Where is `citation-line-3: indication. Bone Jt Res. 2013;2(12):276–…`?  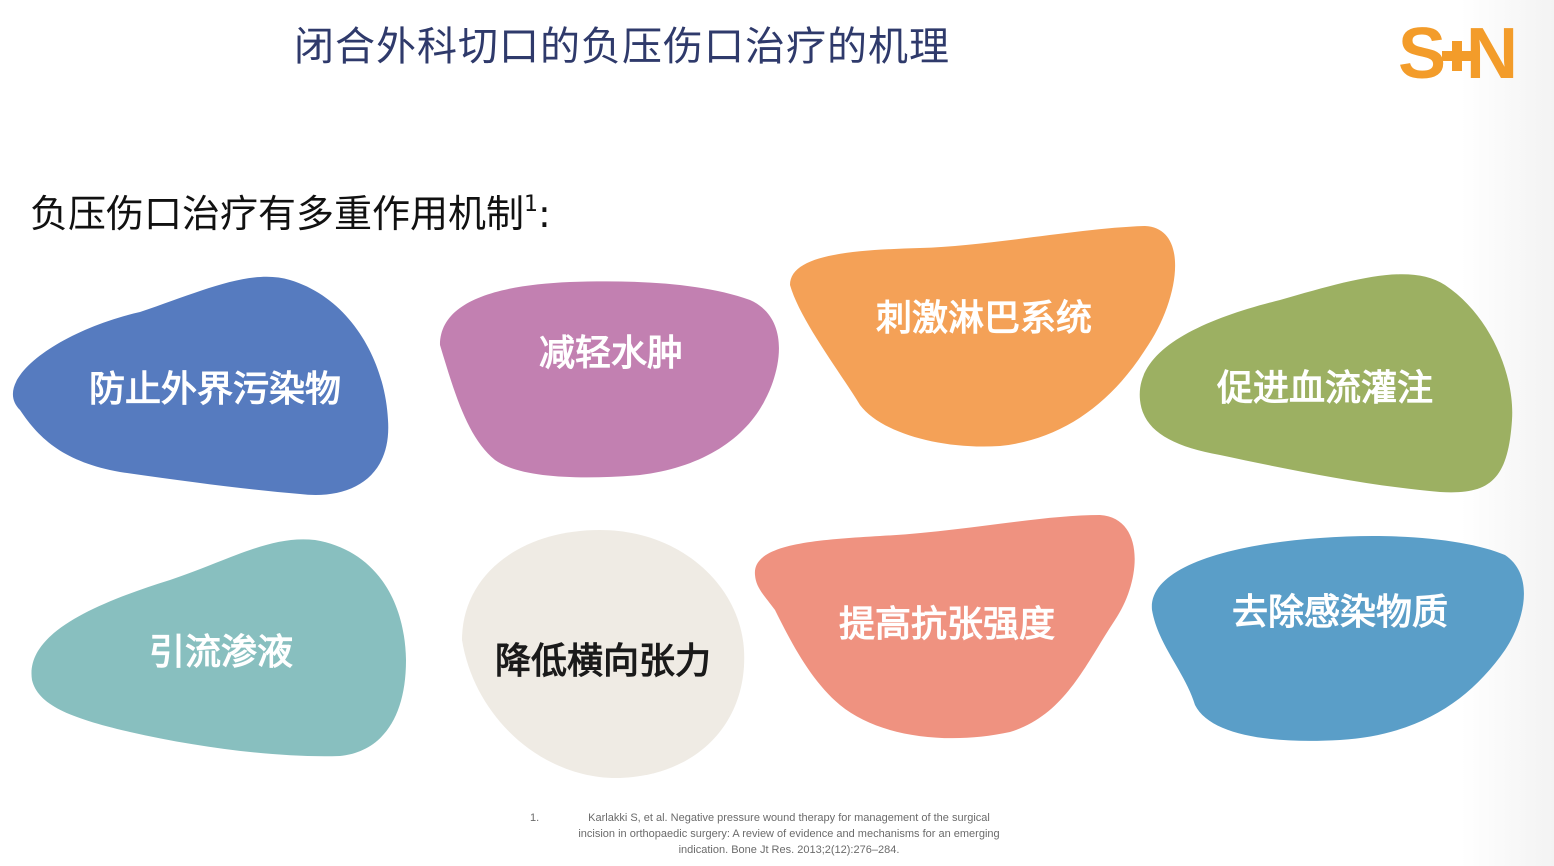 citation-line-3: indication. Bone Jt Res. 2013;2(12):276–… is located at coordinates (789, 850).